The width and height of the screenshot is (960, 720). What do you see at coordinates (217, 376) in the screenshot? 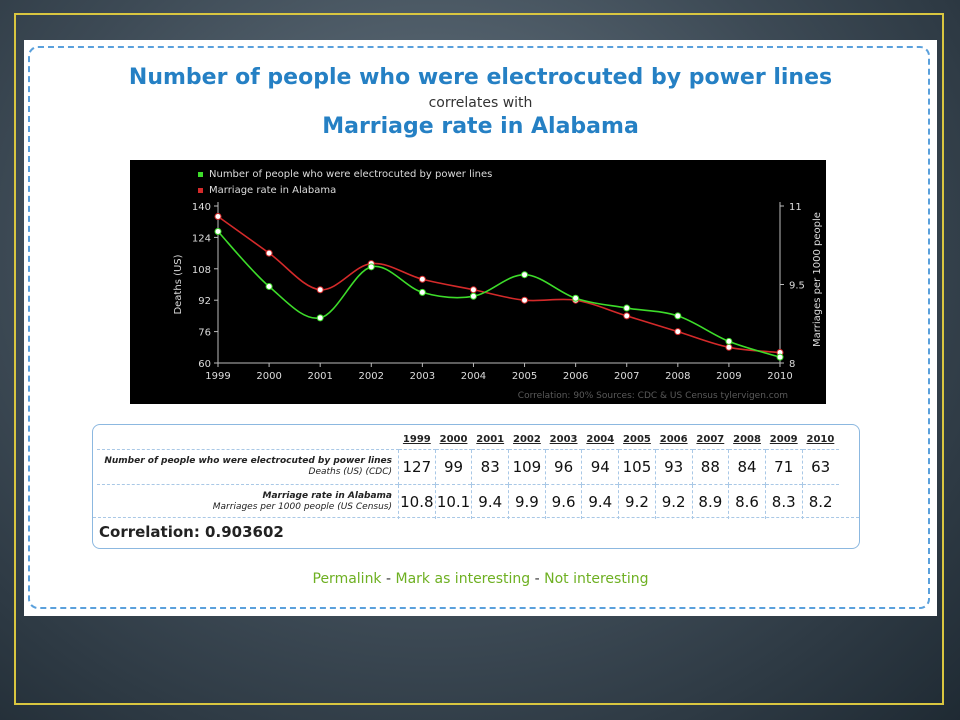
I see `x-tick-label: 1999` at bounding box center [217, 376].